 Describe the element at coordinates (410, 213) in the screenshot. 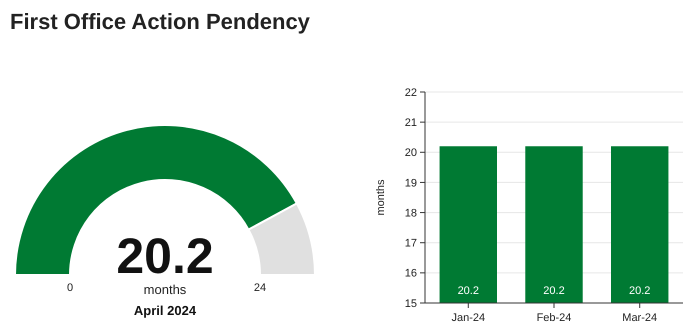

I see `y-tick-label: 18` at that location.